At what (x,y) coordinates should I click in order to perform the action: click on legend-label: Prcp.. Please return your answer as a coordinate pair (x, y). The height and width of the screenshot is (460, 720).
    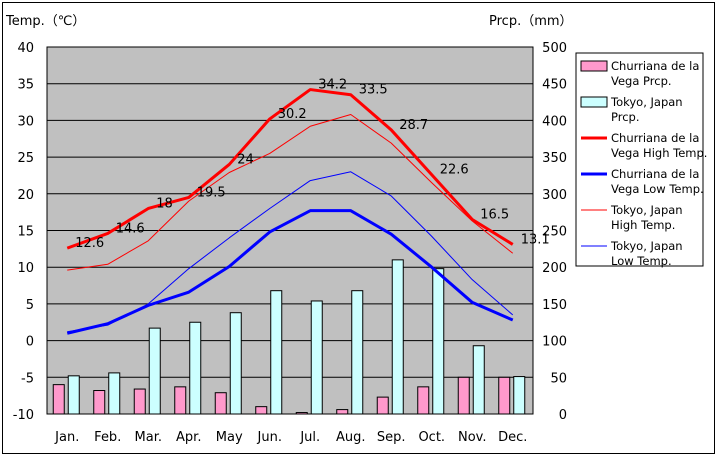
    Looking at the image, I should click on (625, 117).